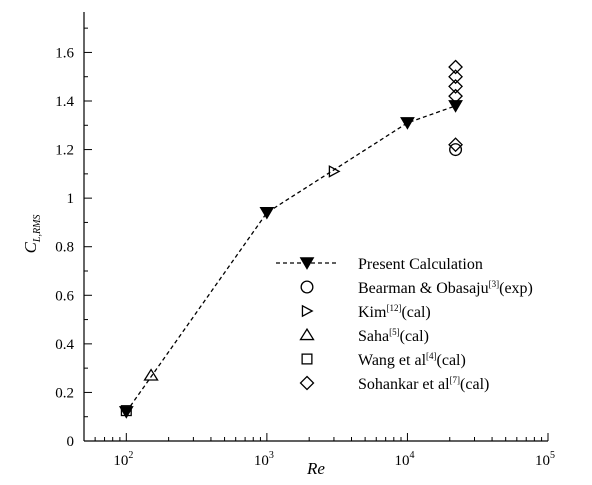 The image size is (592, 485). What do you see at coordinates (64, 248) in the screenshot?
I see `y-tick-label: 0.8` at bounding box center [64, 248].